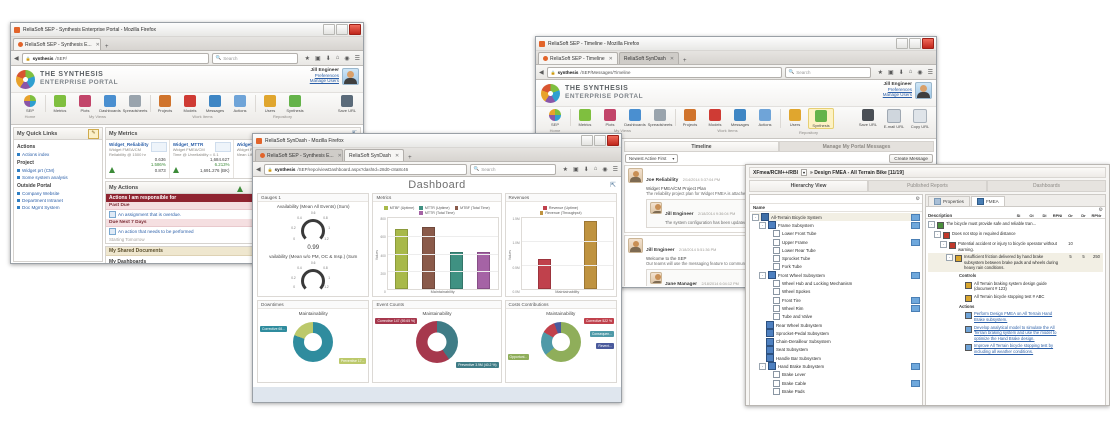 This screenshot has height=430, width=1110. I want to click on tree-row: Front Tire, so click(836, 300).